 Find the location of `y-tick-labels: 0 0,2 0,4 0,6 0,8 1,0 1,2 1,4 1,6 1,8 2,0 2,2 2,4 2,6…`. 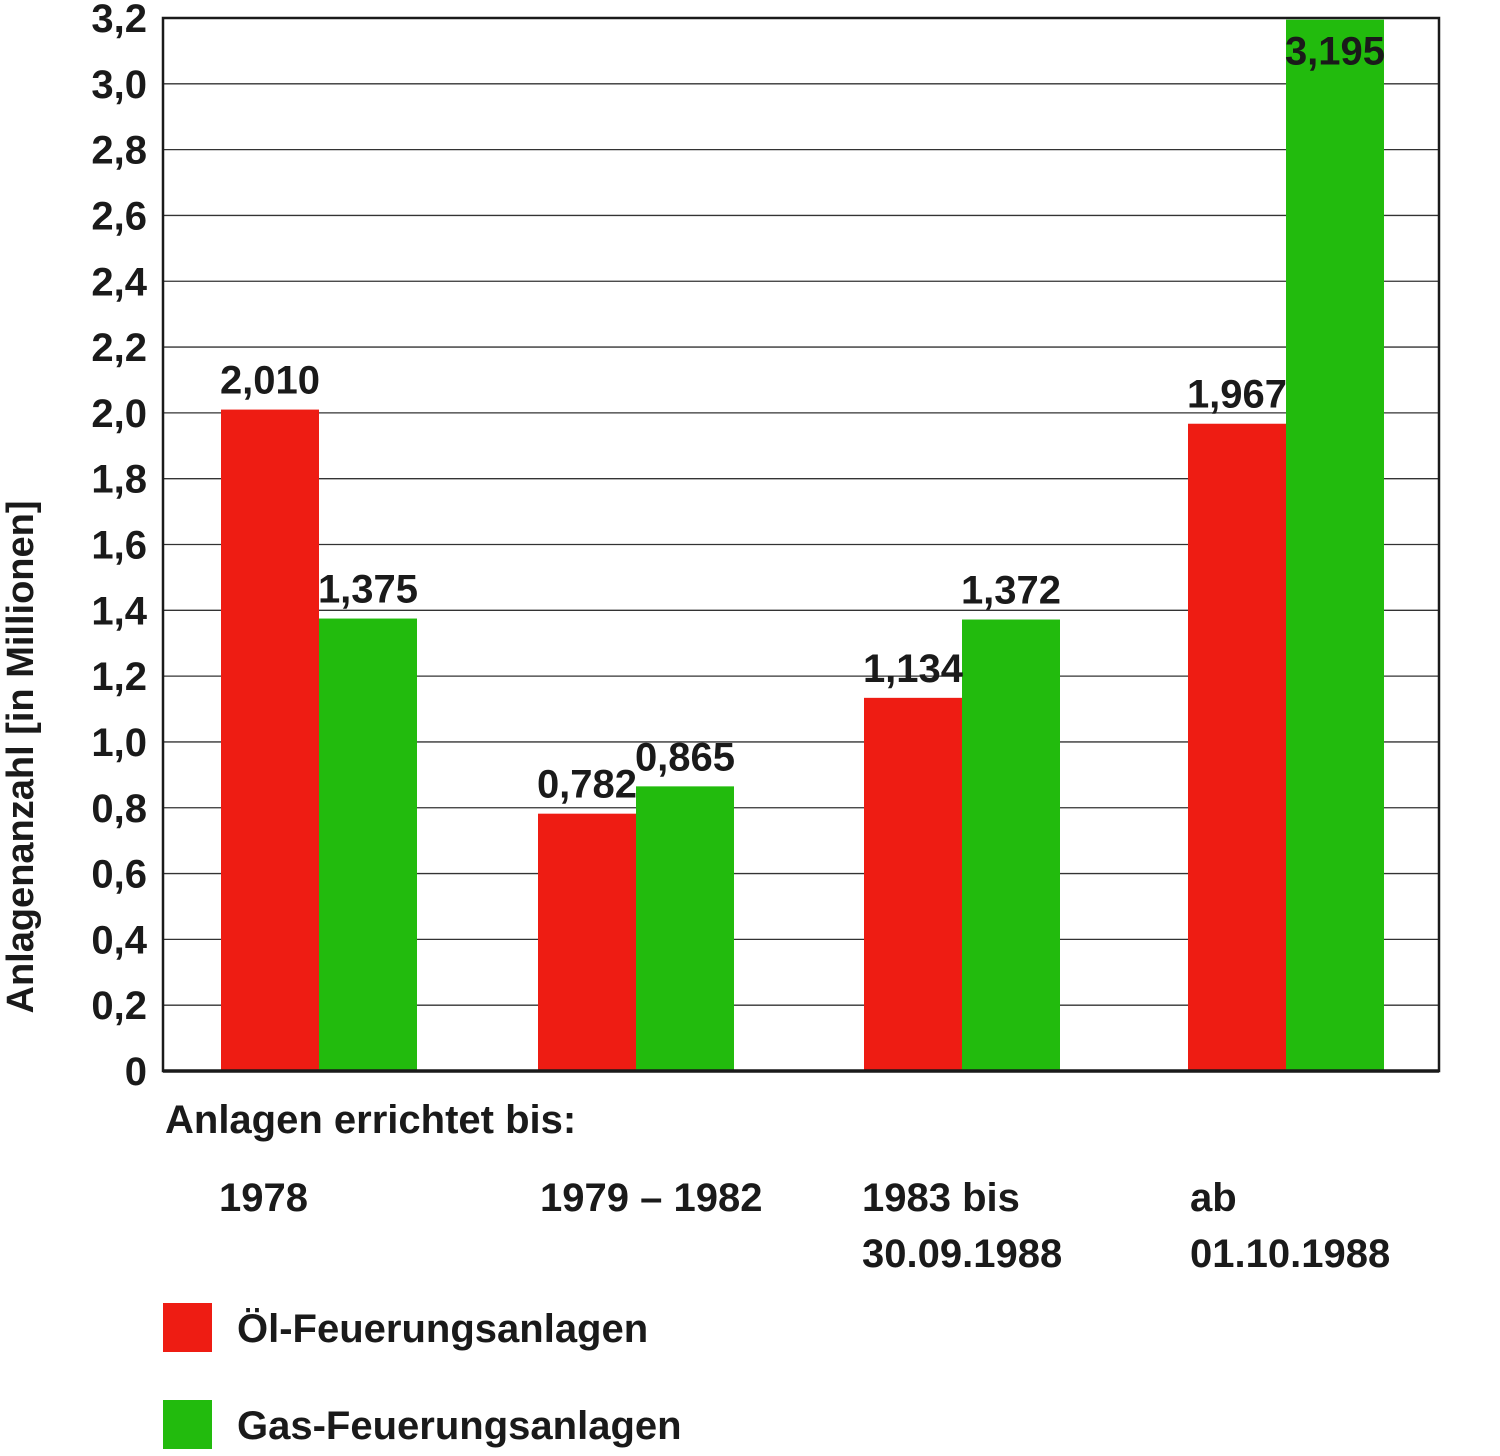

y-tick-labels: 0 0,2 0,4 0,6 0,8 1,0 1,2 1,4 1,6 1,8 2,0 2,2 2,4 2,6… is located at coordinates (119, 545).